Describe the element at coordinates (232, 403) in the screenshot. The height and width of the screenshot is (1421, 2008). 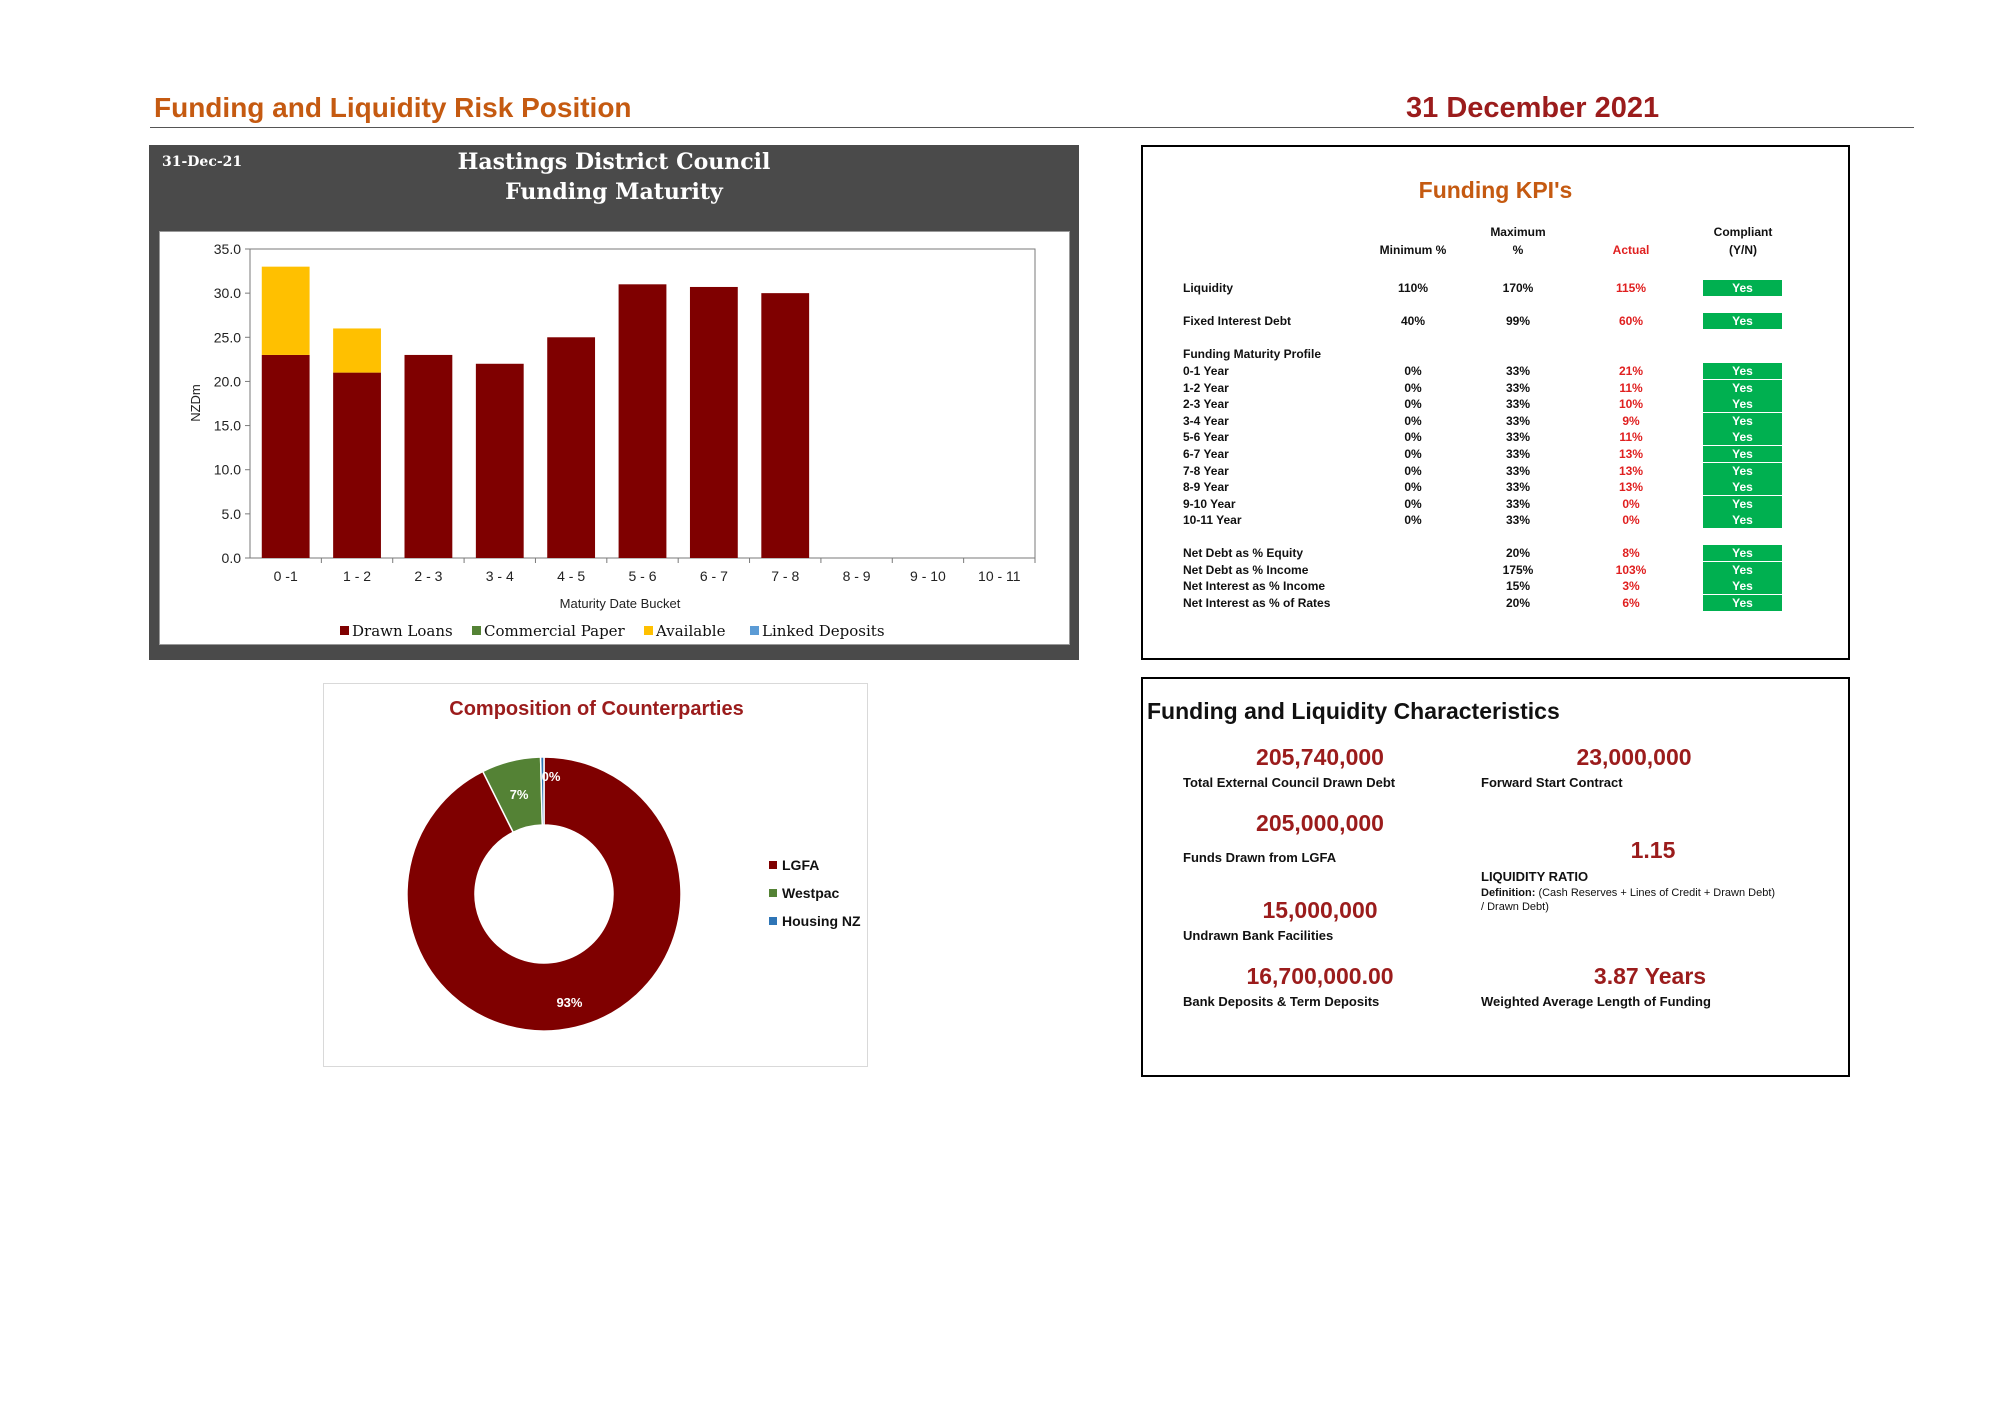
I see `y-axis-ticks: 0.0 5.0 10.0 15.0 20.0 25.0 30.0 35.0` at that location.